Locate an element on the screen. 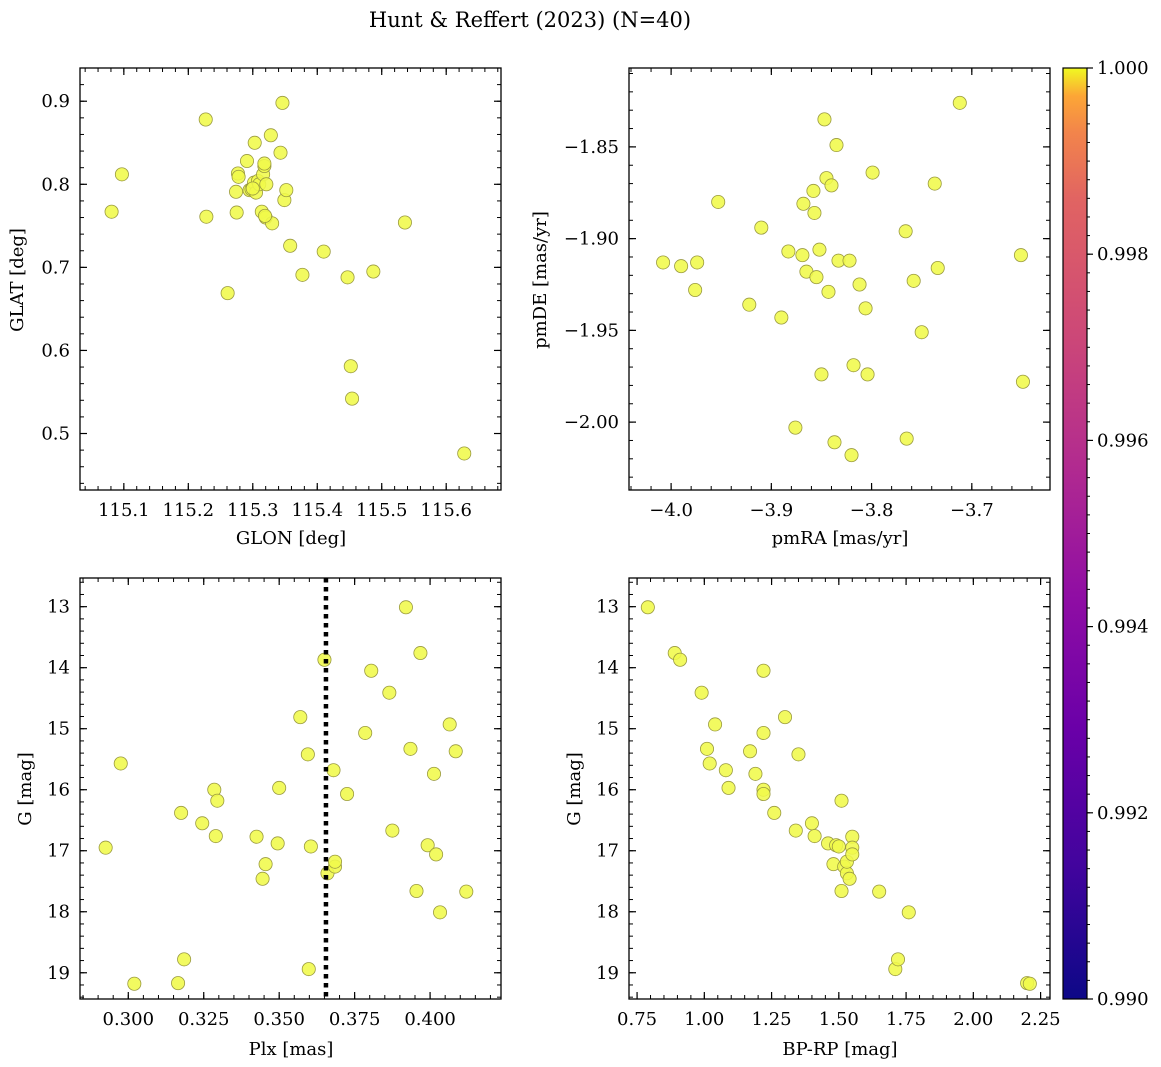 The height and width of the screenshot is (1067, 1161). plx-x-tick-label: 0.300 is located at coordinates (129, 1019).